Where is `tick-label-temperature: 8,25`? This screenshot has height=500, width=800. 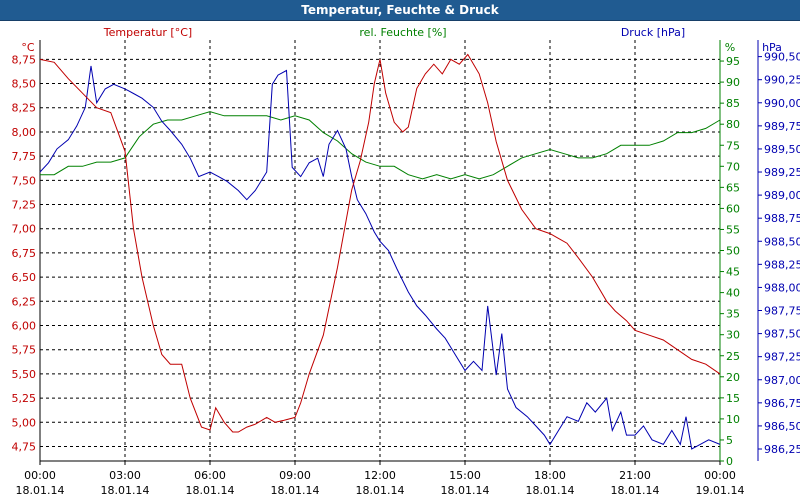
tick-label-temperature: 8,25 is located at coordinates (24, 108).